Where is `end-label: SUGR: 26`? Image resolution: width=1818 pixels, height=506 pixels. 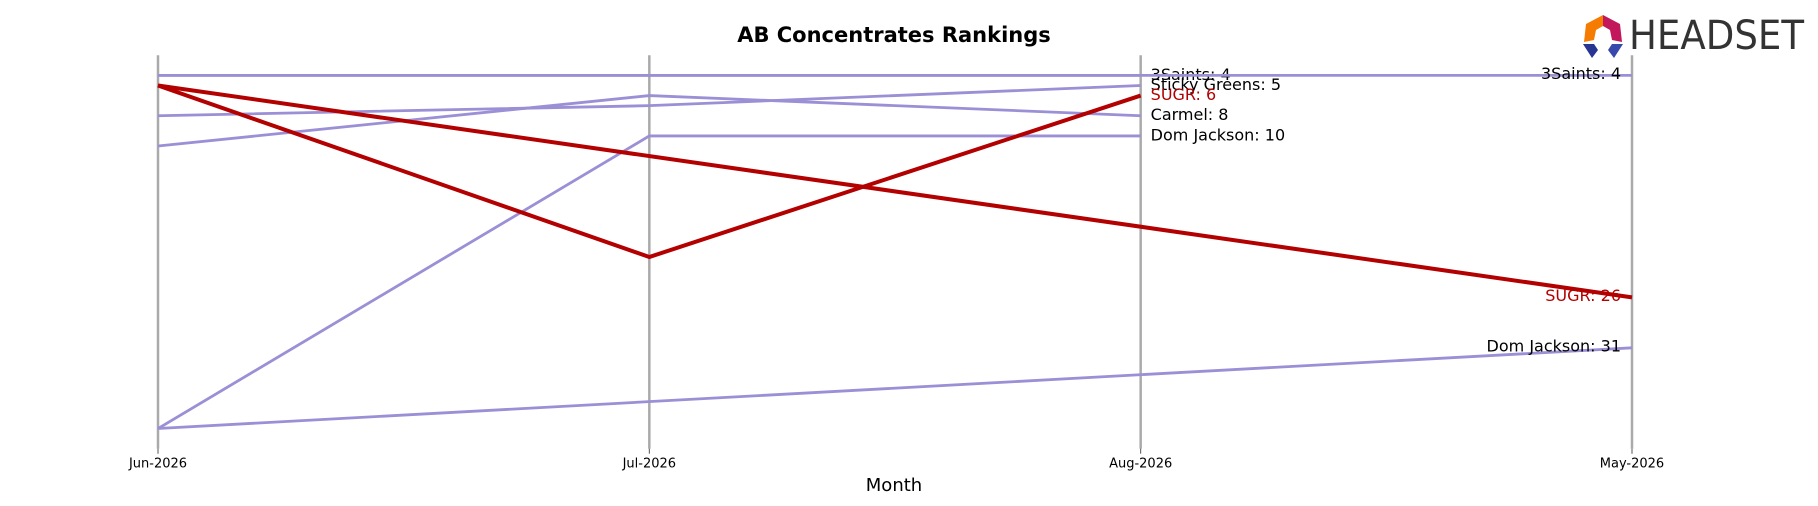 end-label: SUGR: 26 is located at coordinates (1583, 295).